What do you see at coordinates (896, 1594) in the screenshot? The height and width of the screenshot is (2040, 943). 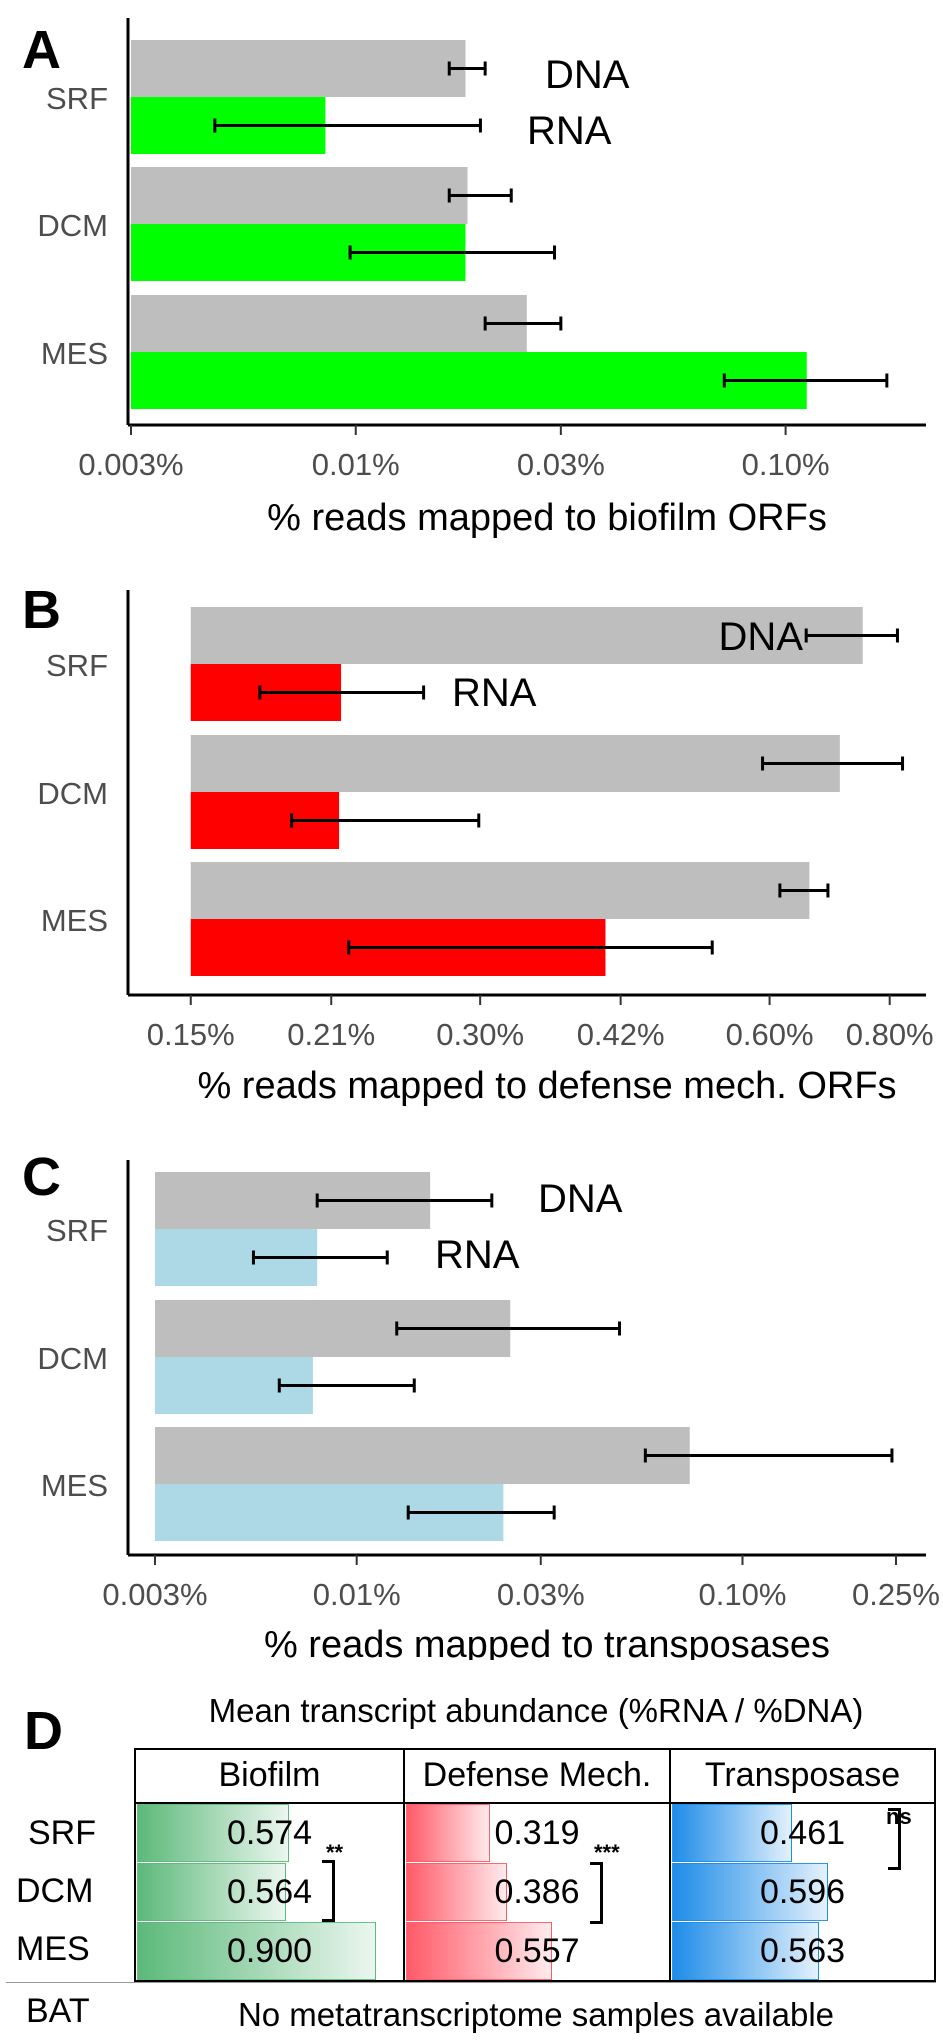 I see `x-tick-label: 0.25%` at bounding box center [896, 1594].